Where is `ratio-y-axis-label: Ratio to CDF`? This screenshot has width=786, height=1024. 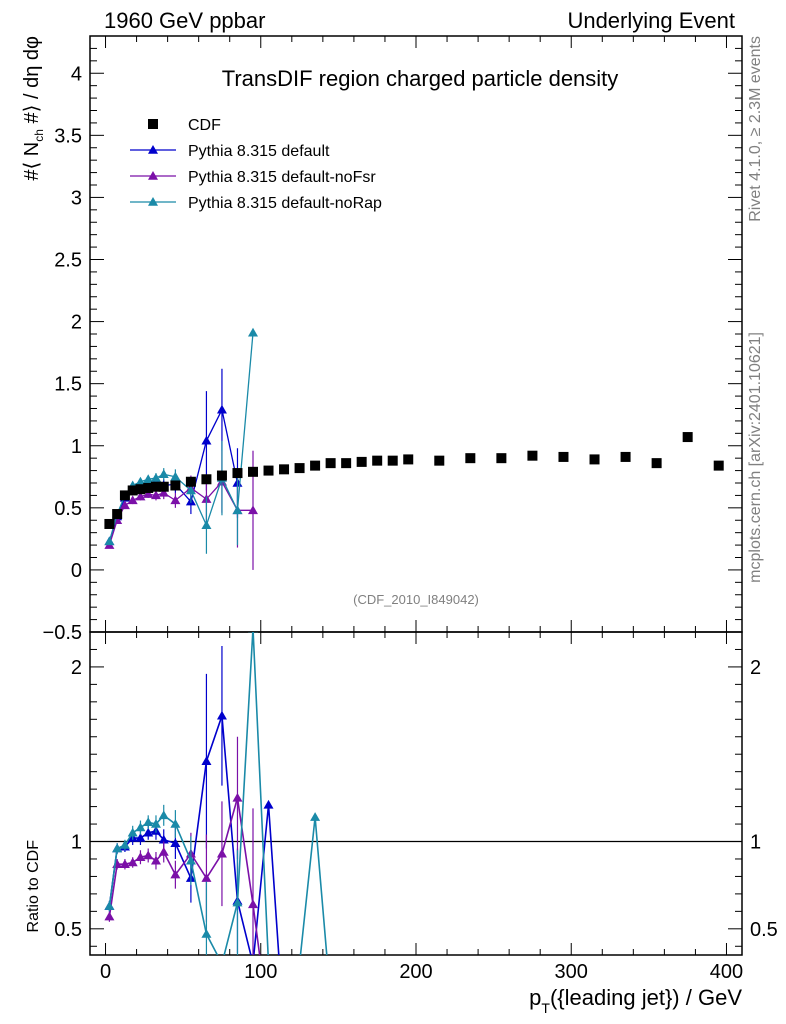
ratio-y-axis-label: Ratio to CDF is located at coordinates (33, 886).